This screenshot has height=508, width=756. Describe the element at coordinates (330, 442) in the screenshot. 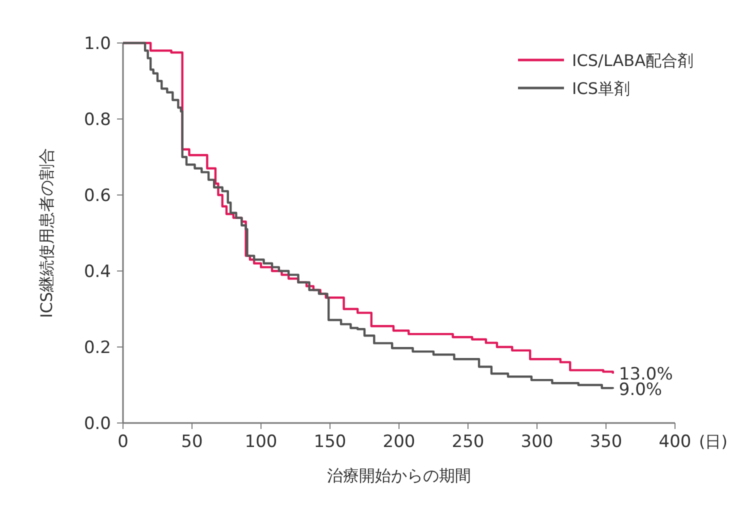

I see `x-tick-label: 150` at that location.